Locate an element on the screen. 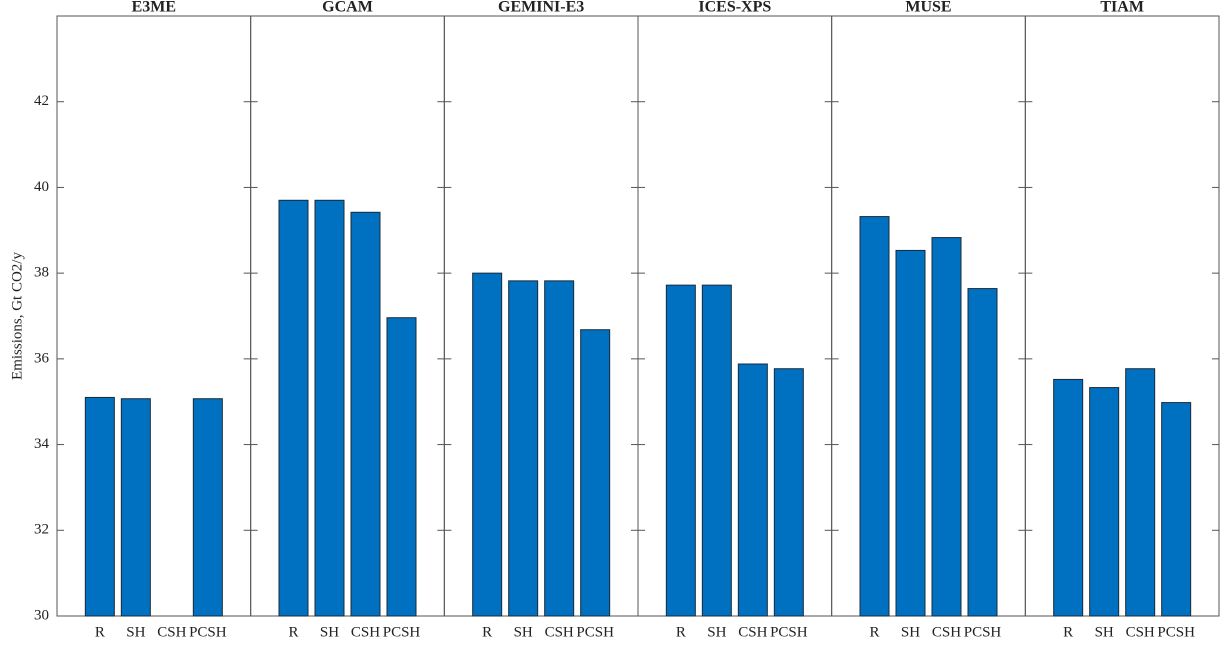 This screenshot has width=1220, height=646. panel-title: ICES-XPS is located at coordinates (734, 8).